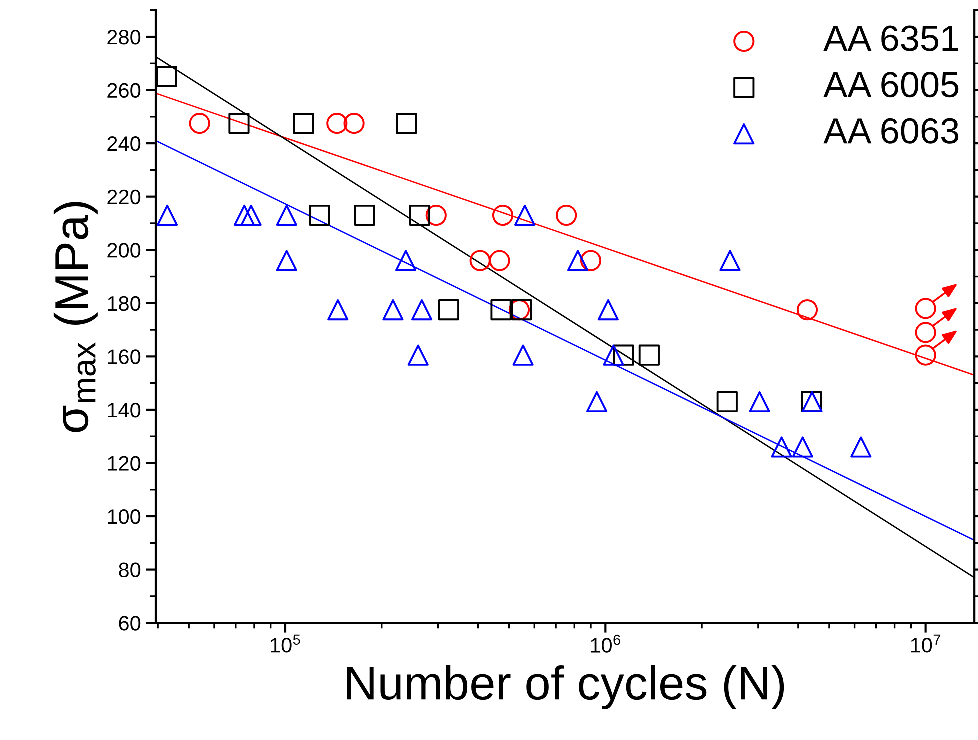 Image resolution: width=978 pixels, height=740 pixels. I want to click on legend-label: AA 6005, so click(891, 85).